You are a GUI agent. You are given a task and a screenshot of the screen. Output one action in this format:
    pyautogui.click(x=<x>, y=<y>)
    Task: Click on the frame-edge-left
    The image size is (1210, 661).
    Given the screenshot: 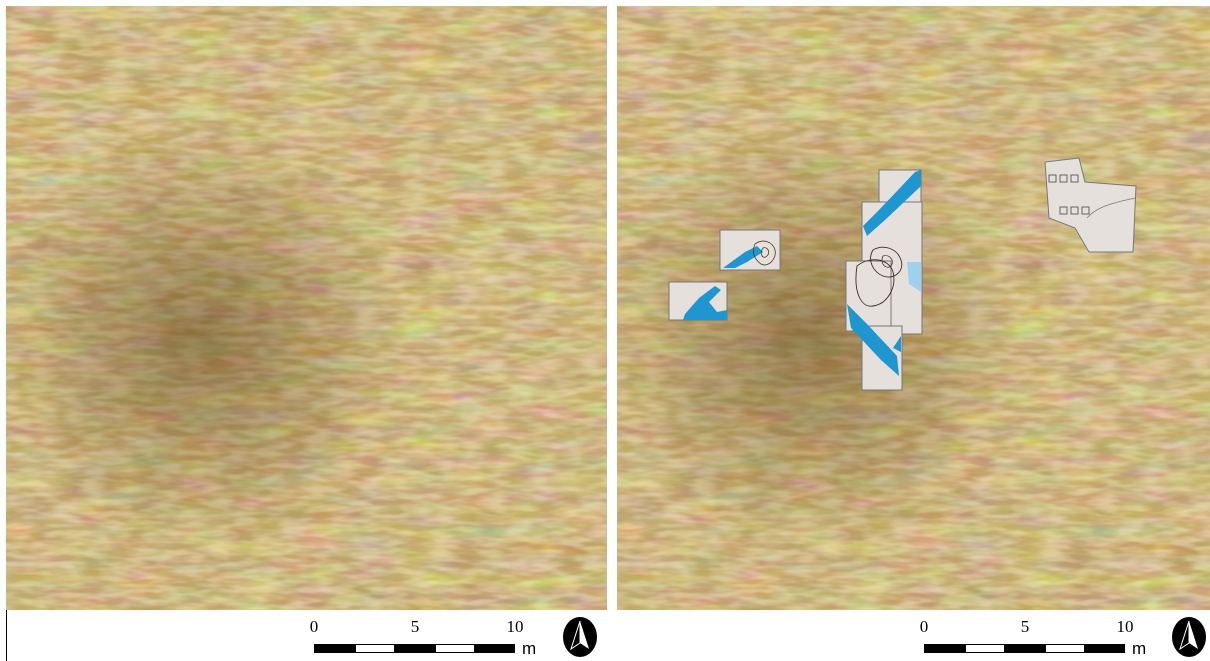 What is the action you would take?
    pyautogui.click(x=6, y=635)
    